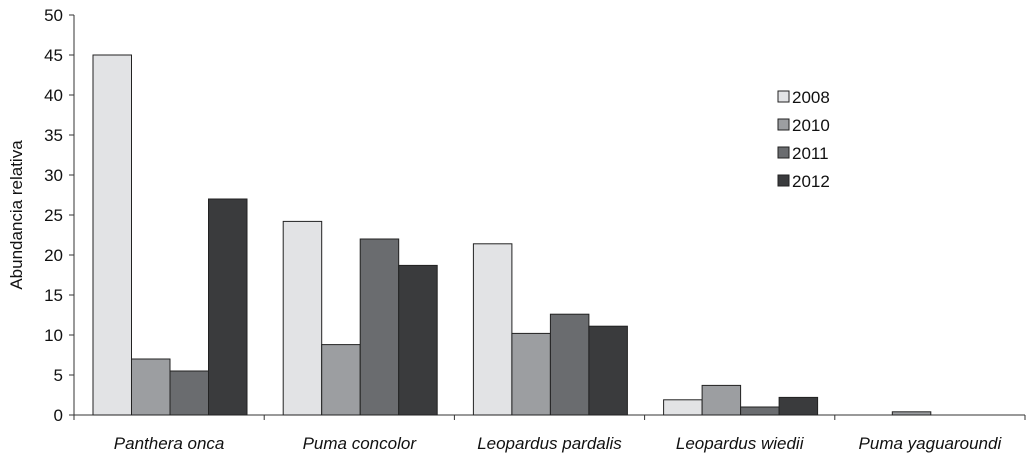  Describe the element at coordinates (811, 97) in the screenshot. I see `legend-label: 2008` at that location.